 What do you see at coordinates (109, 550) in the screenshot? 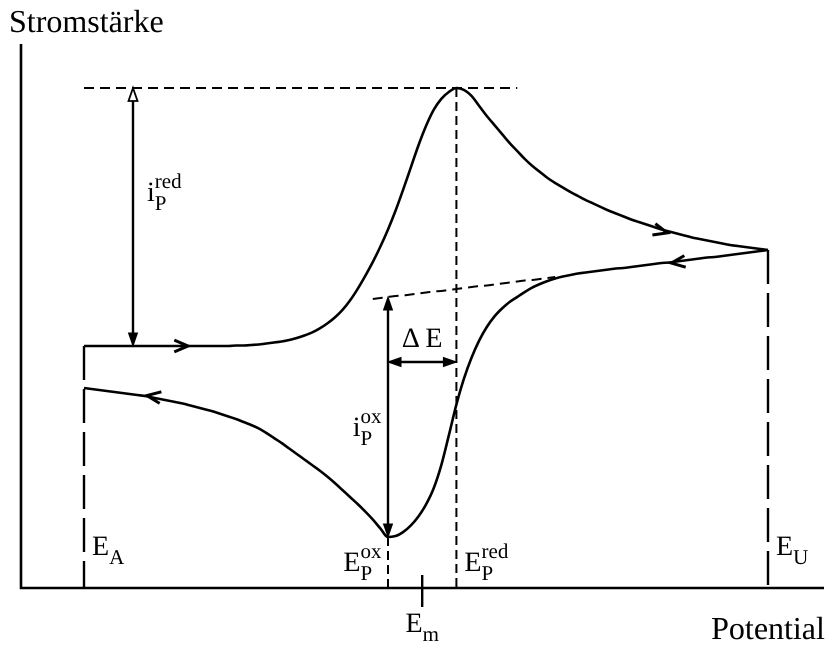
I see `annotation: E$_{A}$` at bounding box center [109, 550].